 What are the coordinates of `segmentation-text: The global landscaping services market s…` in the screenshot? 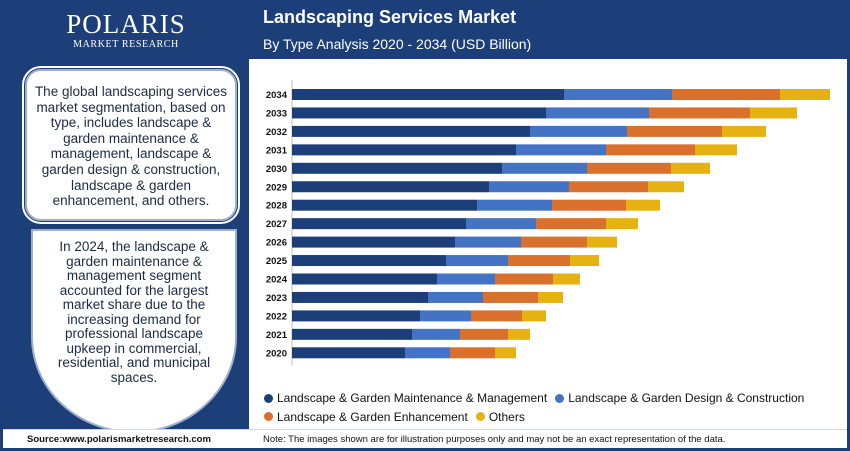 It's located at (131, 146).